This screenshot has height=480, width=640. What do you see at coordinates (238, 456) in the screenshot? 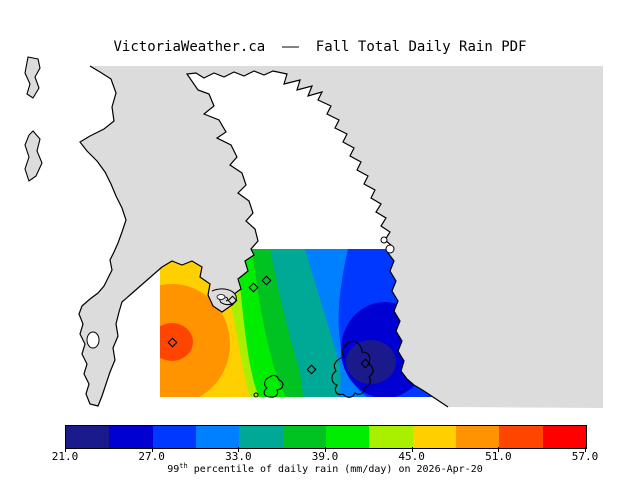
I see `colorbar-tick-label: 33.0` at bounding box center [238, 456].